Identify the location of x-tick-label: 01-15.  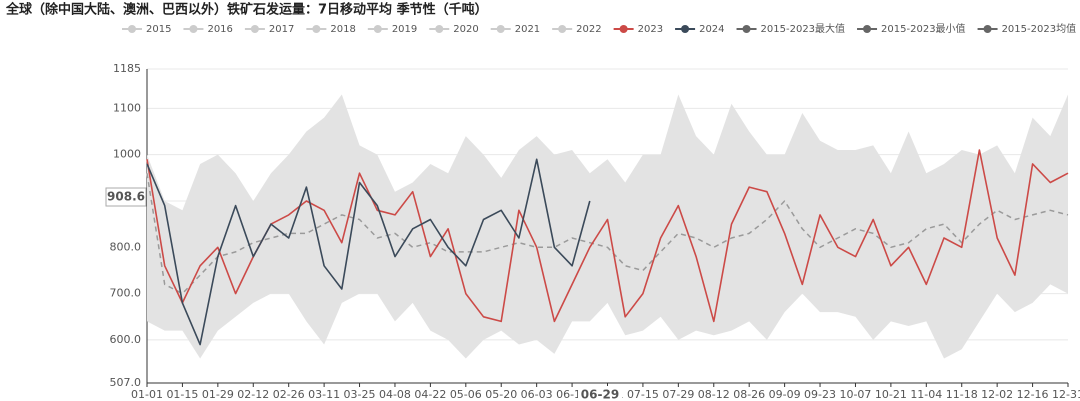
(182, 394).